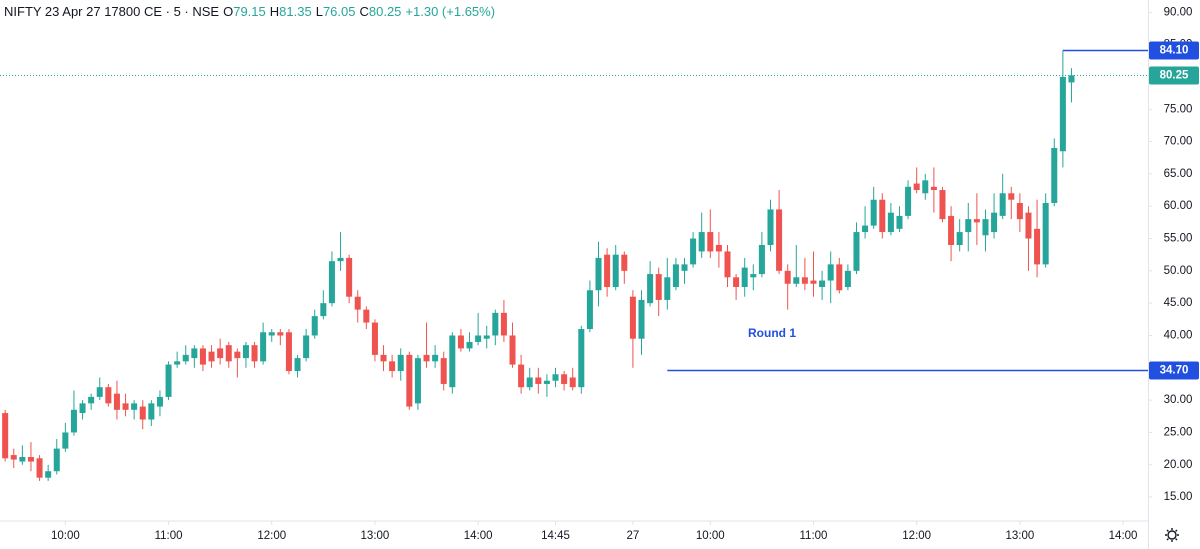 This screenshot has height=549, width=1200. Describe the element at coordinates (295, 11) in the screenshot. I see `legend-value: 81.35` at that location.